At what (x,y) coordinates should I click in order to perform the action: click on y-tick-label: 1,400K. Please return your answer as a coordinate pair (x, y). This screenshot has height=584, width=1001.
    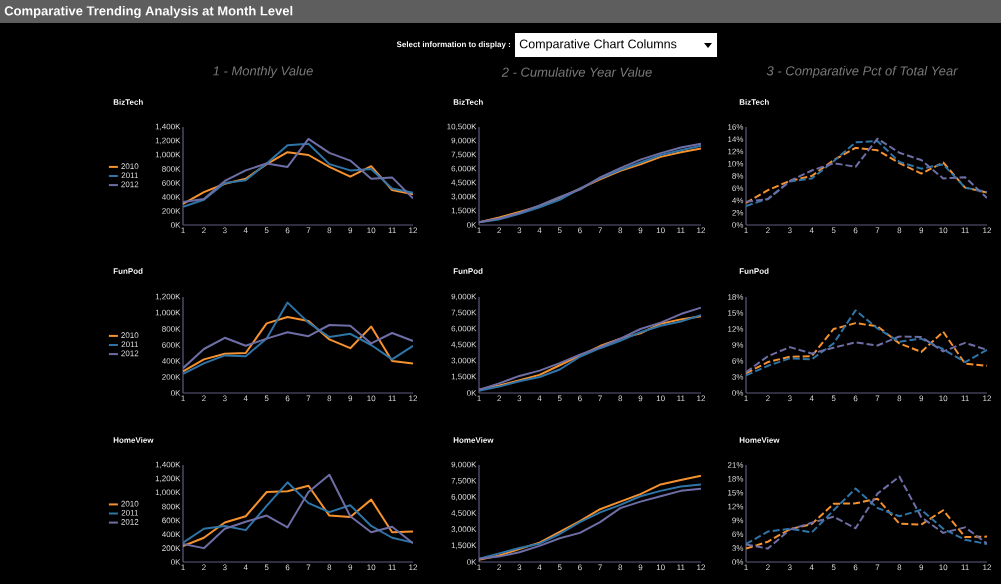
    Looking at the image, I should click on (168, 127).